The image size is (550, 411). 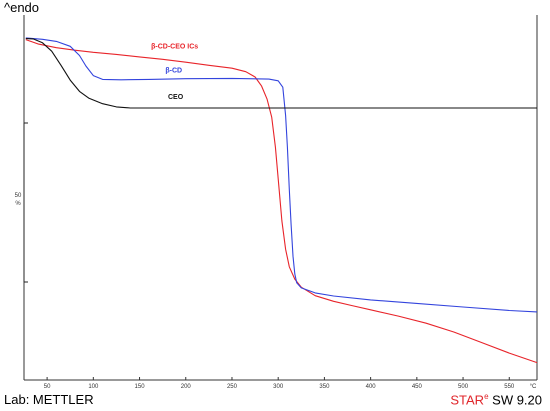 I want to click on curve-label-1: β-CD, so click(x=173, y=70).